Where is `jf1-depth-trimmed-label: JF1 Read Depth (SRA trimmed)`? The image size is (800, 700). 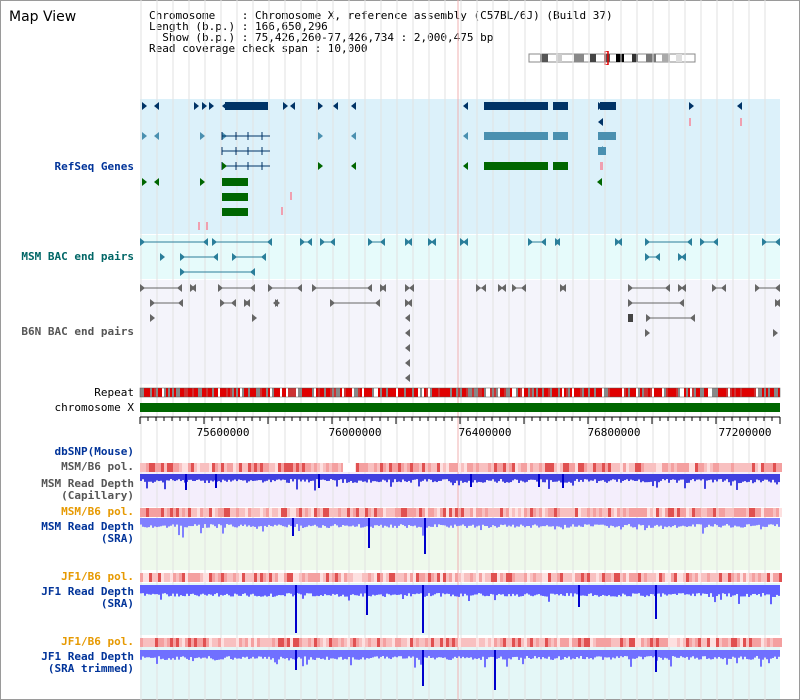 jf1-depth-trimmed-label: JF1 Read Depth (SRA trimmed) is located at coordinates (67, 663).